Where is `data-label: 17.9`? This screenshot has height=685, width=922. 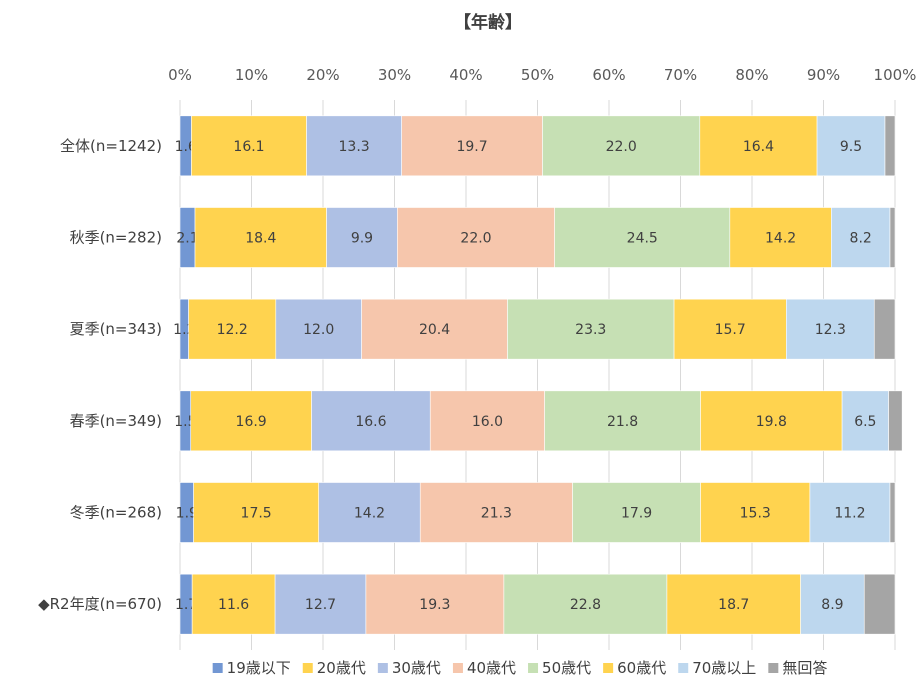 data-label: 17.9 is located at coordinates (636, 514).